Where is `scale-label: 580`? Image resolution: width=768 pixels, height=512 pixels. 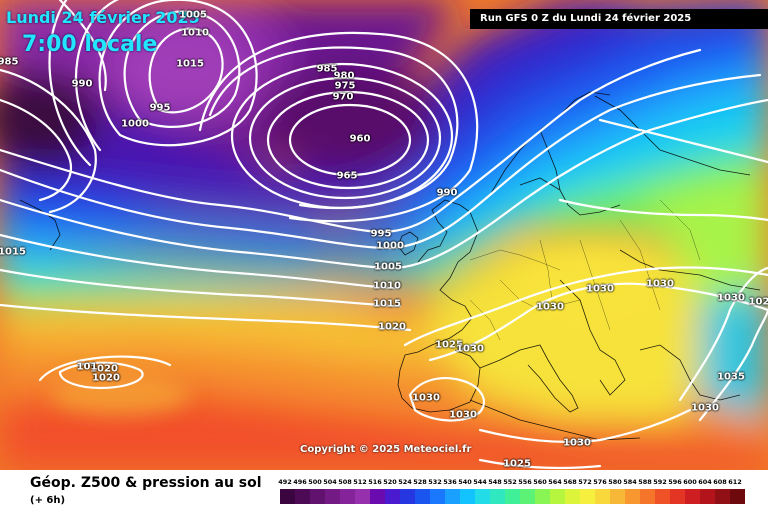 scale-label: 580 is located at coordinates (615, 482).